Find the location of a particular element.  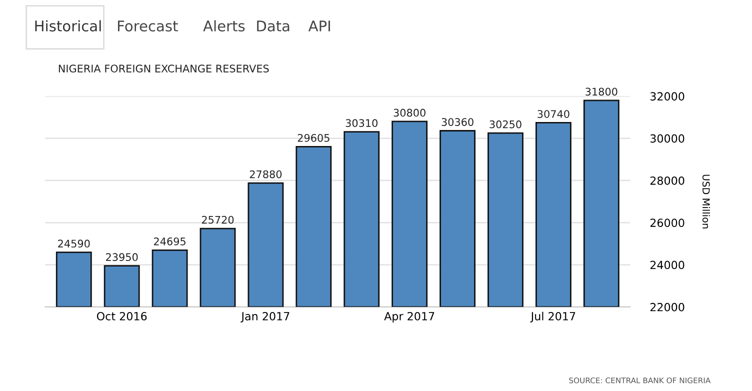

y-tick-label: 32000 is located at coordinates (667, 96).